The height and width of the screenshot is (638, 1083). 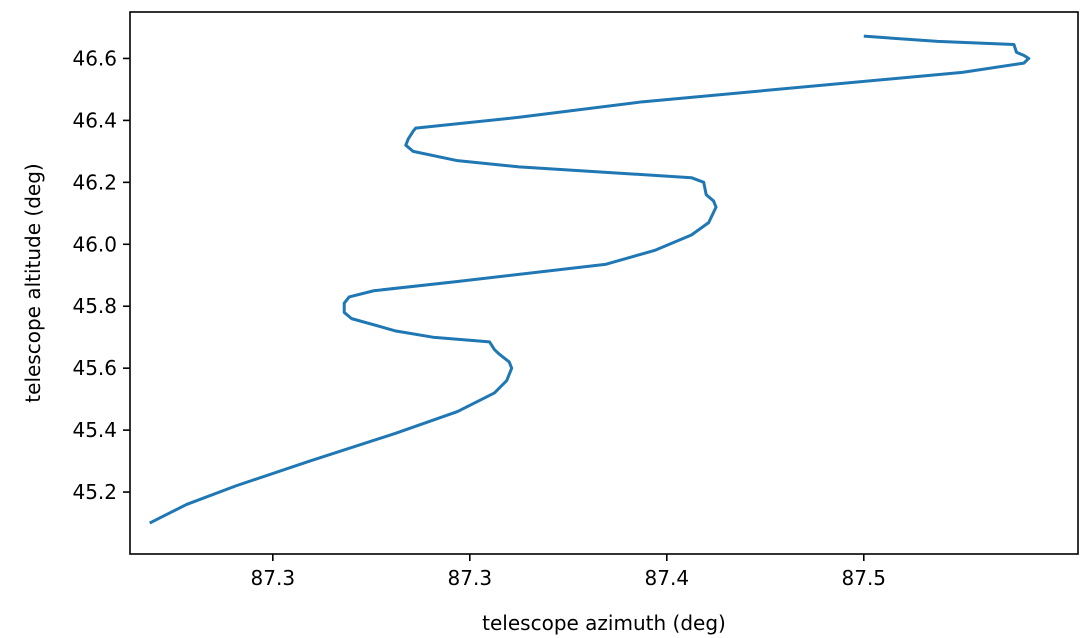 What do you see at coordinates (568, 572) in the screenshot?
I see `x-axis: 87.3 87.3 87.4 87.5` at bounding box center [568, 572].